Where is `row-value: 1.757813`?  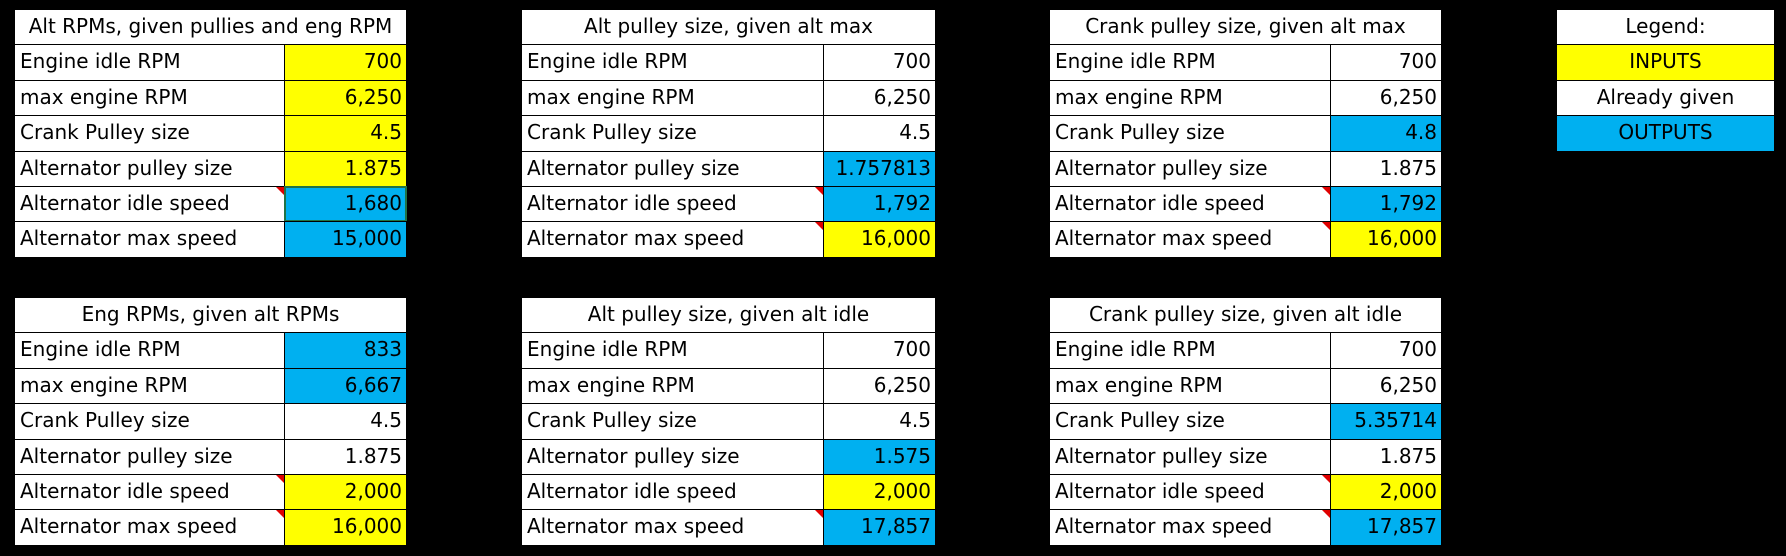
row-value: 1.757813 is located at coordinates (879, 168).